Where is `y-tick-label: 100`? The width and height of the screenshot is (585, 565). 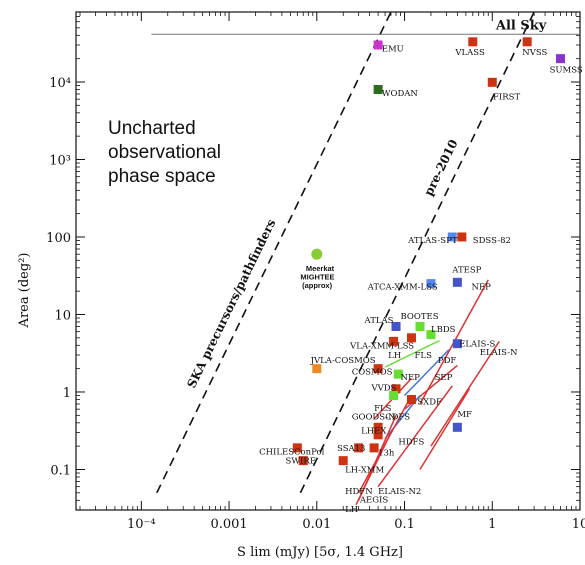 y-tick-label: 100 is located at coordinates (58, 238).